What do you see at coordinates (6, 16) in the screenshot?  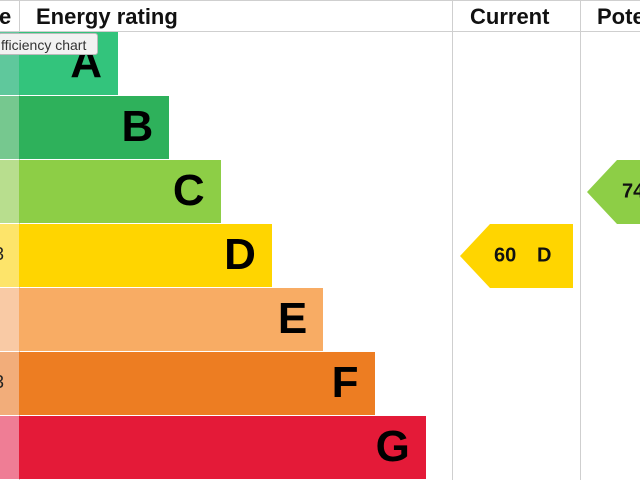 I see `score-header: e` at bounding box center [6, 16].